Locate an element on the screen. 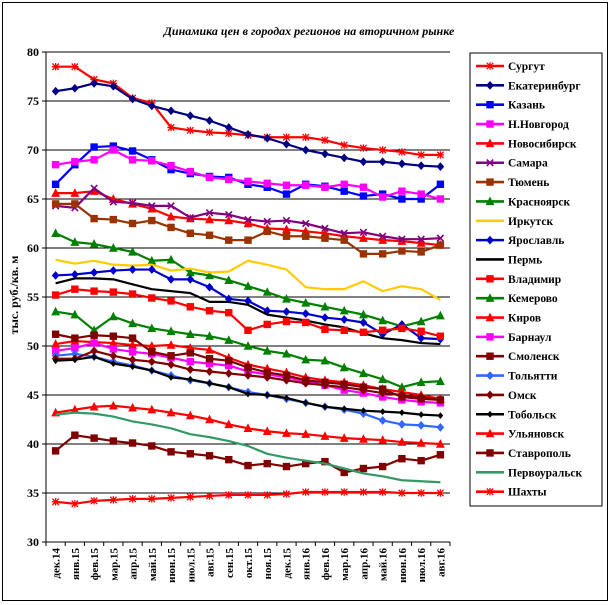  series-Иркутск is located at coordinates (248, 279).